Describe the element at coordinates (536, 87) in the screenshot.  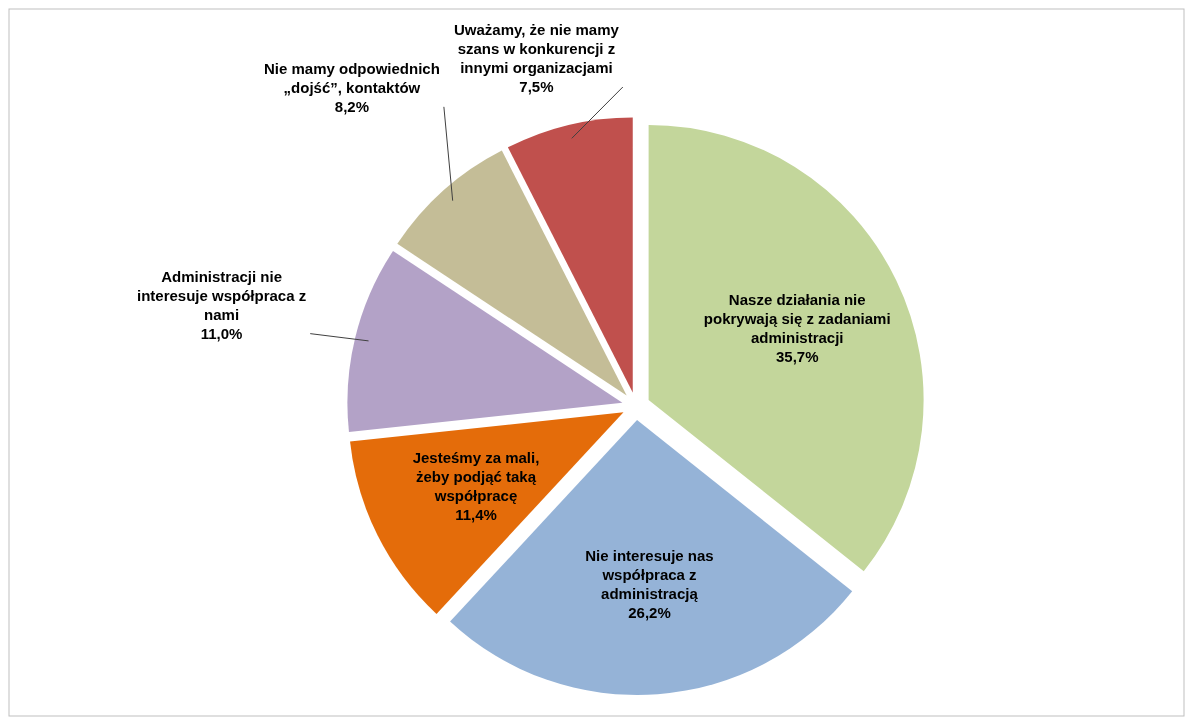
I see `data-label: 7,5%` at that location.